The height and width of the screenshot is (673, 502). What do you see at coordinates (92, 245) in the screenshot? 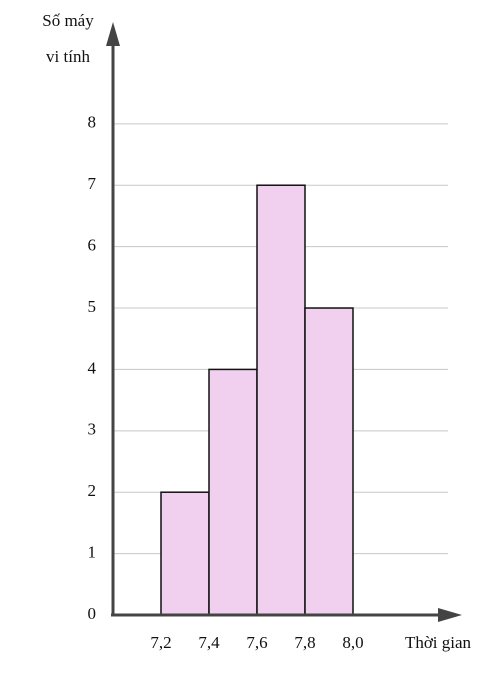
I see `y-tick-label: 6` at bounding box center [92, 245].